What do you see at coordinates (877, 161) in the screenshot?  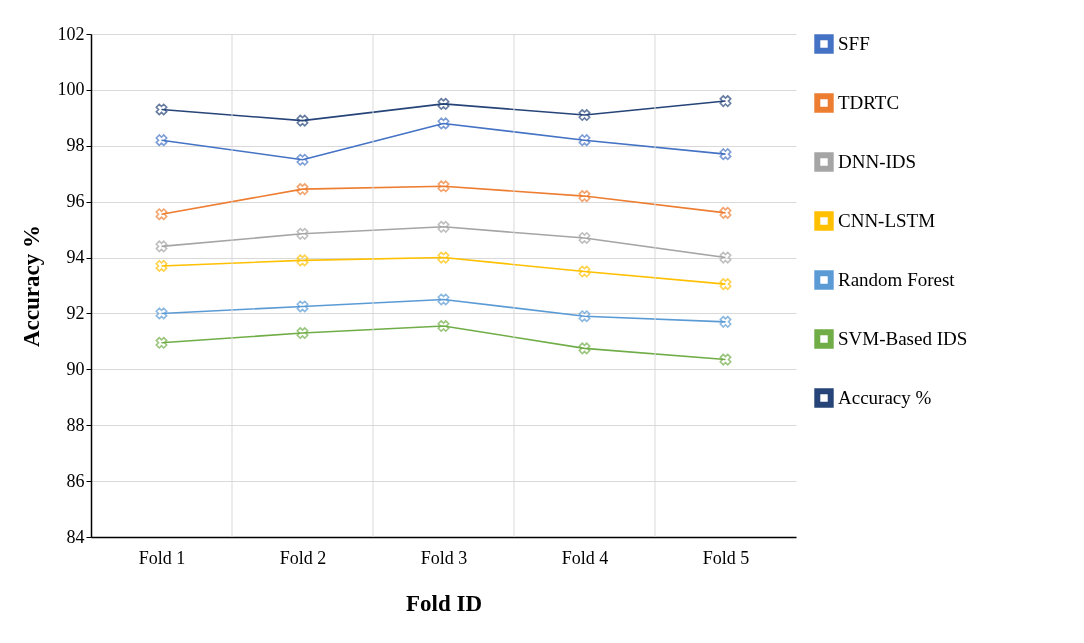 I see `legend-label: DNN-IDS` at bounding box center [877, 161].